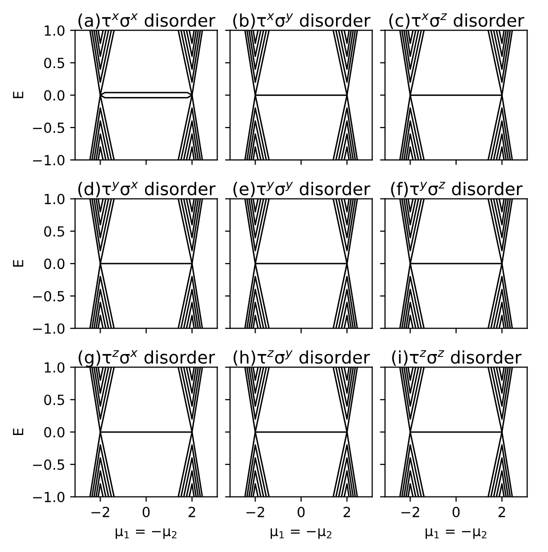  Describe the element at coordinates (147, 21) in the screenshot. I see `chart-title: (a)τ$^{x}$σ$^{x}$ disorder` at that location.